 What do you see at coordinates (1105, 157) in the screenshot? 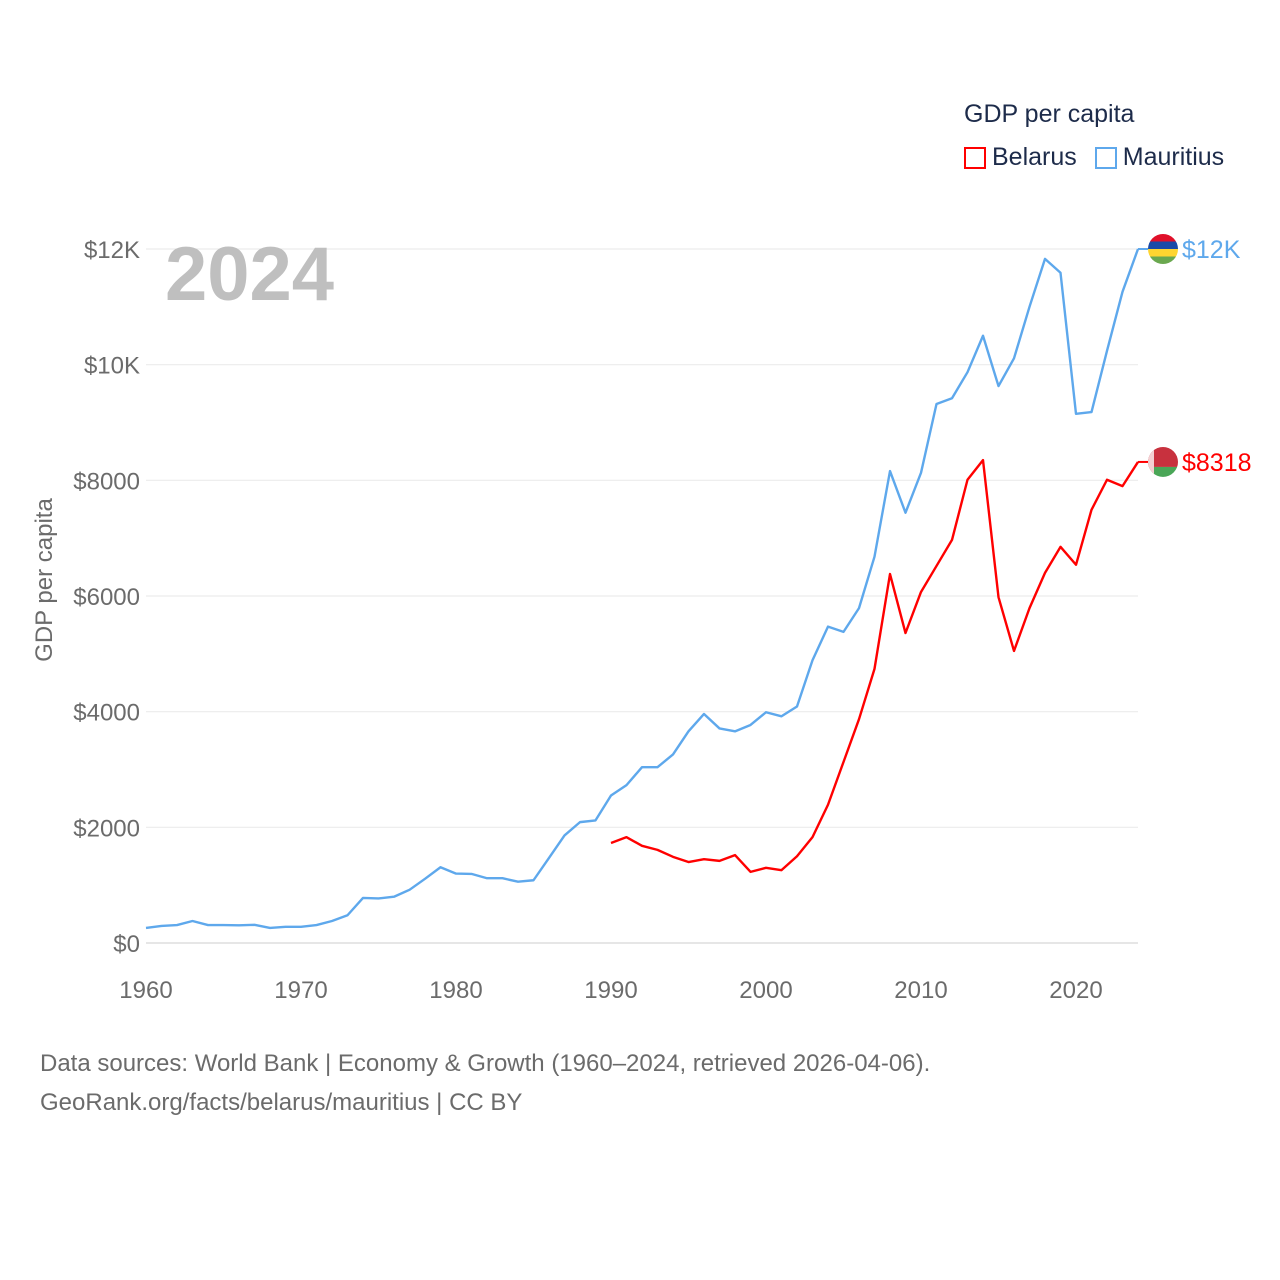
I see `legend-swatch-mauritius` at bounding box center [1105, 157].